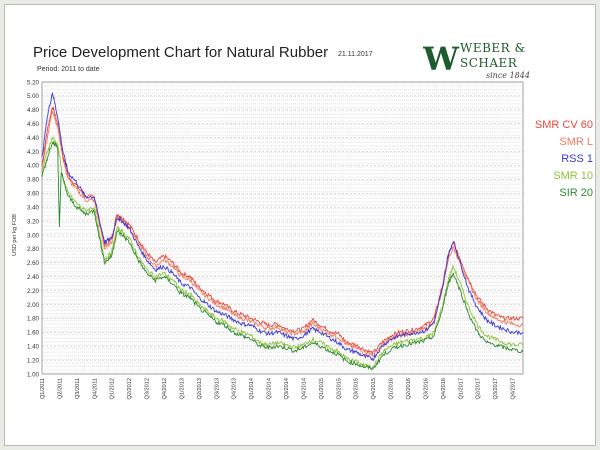  I want to click on legend-entry-smr-l: SMR L, so click(576, 142).